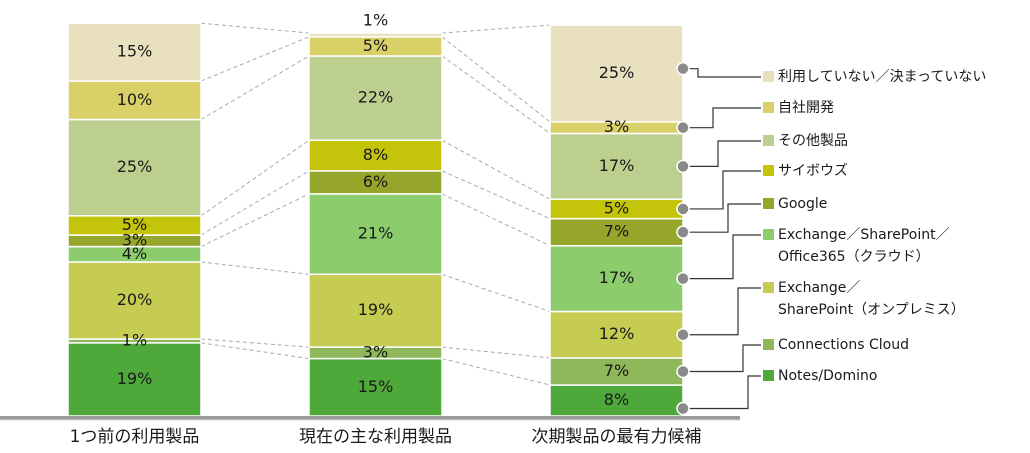 The width and height of the screenshot is (1030, 453). Describe the element at coordinates (871, 310) in the screenshot. I see `legend-label: SharePoint（オンプレミス）` at that location.